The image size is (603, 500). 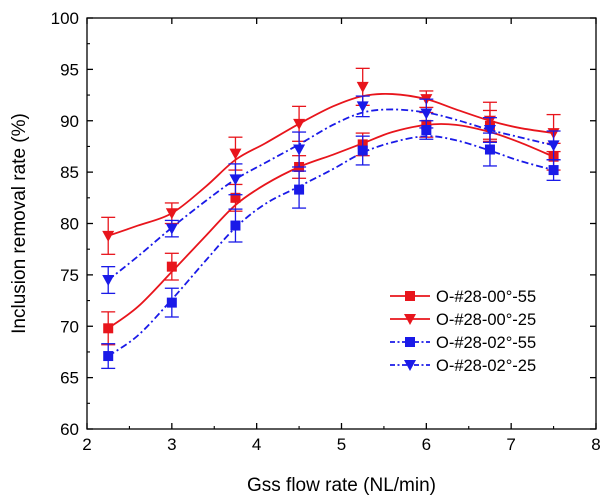 What do you see at coordinates (69, 224) in the screenshot?
I see `y-tick-label: 80` at bounding box center [69, 224].